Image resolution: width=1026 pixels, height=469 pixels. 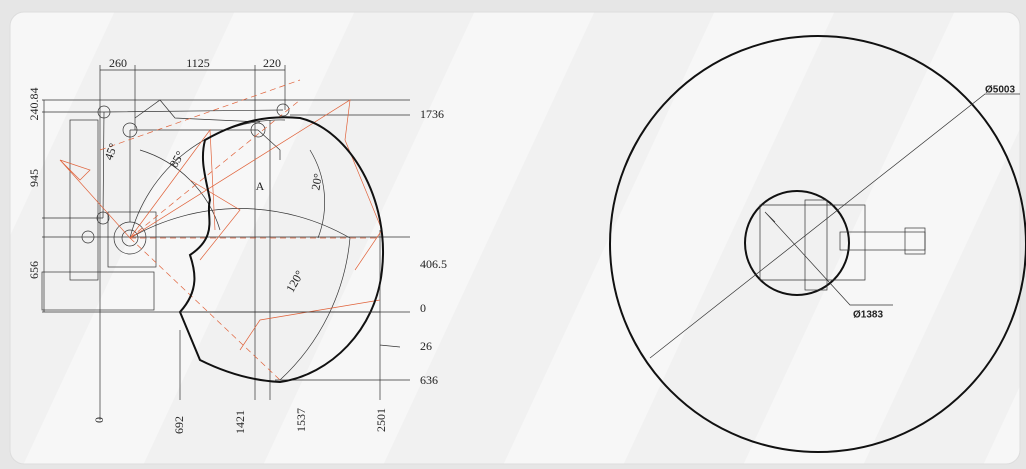 I want to click on dimension-label: 20°, so click(x=316, y=181).